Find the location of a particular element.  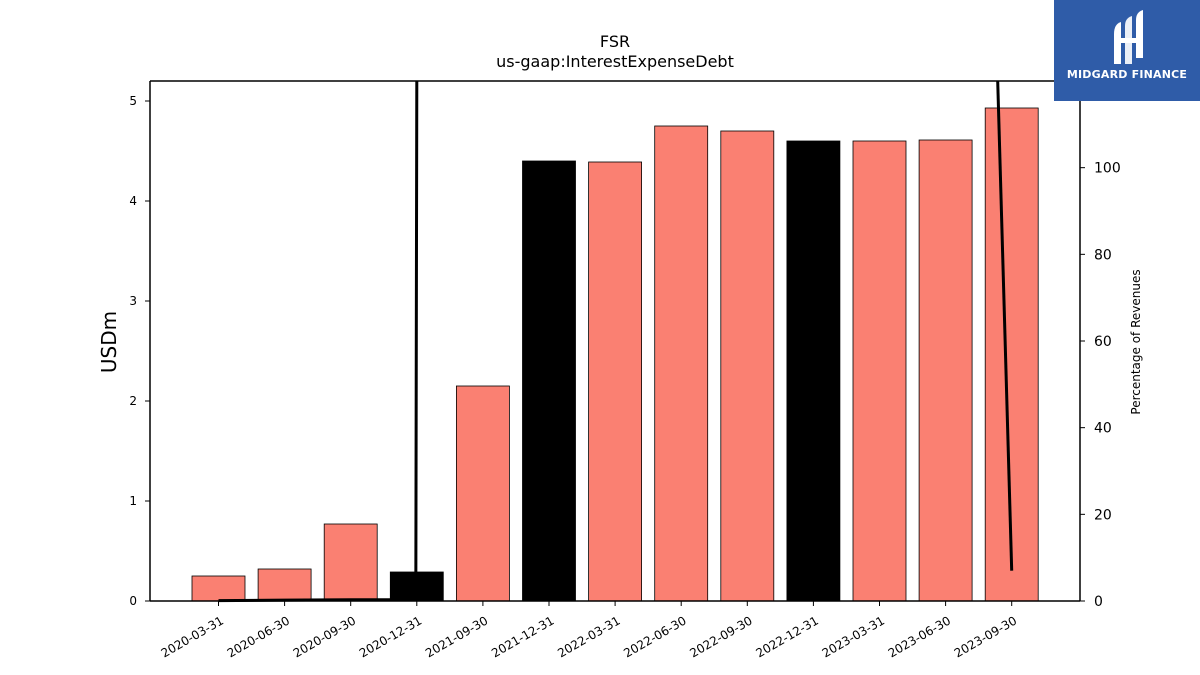

brand-name: MIDGARD FINANCE is located at coordinates (1127, 74).